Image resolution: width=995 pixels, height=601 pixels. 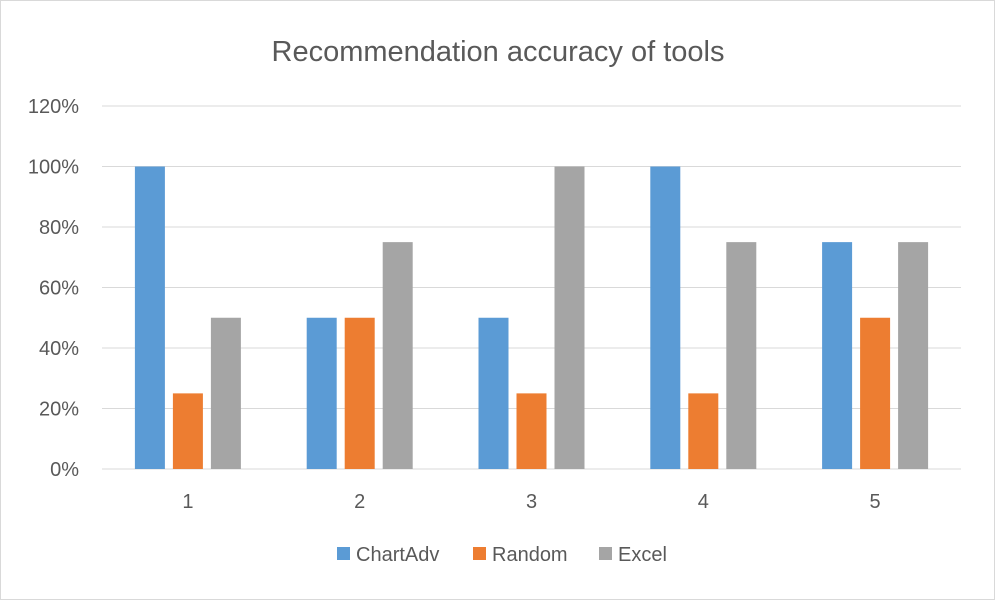 What do you see at coordinates (359, 502) in the screenshot?
I see `x-tick-label: 2` at bounding box center [359, 502].